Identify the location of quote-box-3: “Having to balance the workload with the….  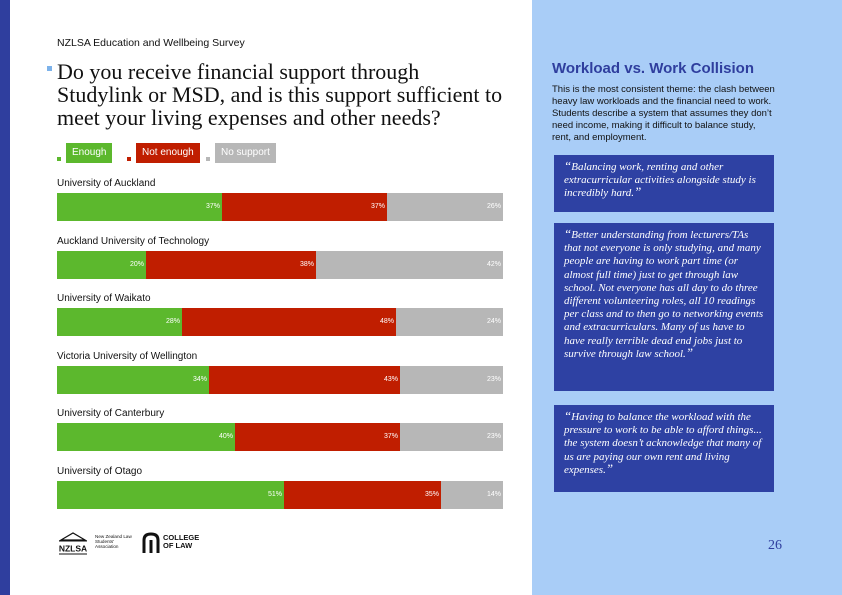
(664, 448).